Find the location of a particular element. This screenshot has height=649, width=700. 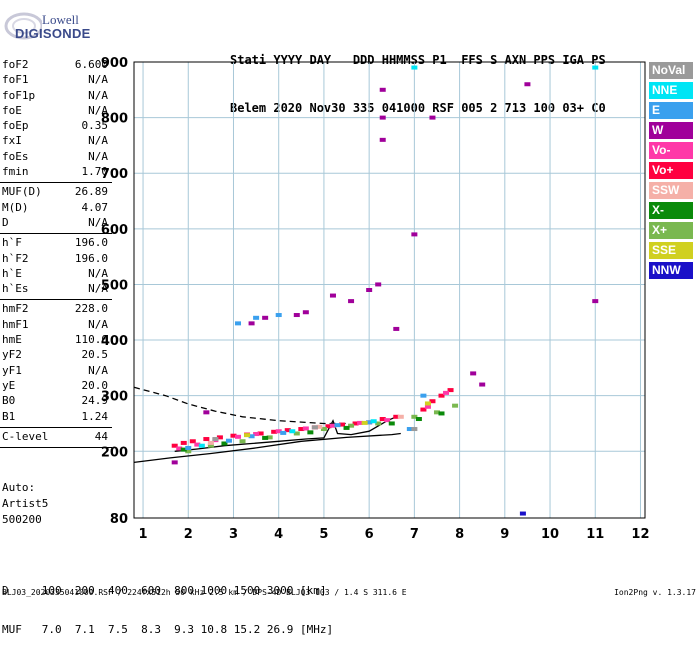

y-tick-label: 600 is located at coordinates (114, 230).